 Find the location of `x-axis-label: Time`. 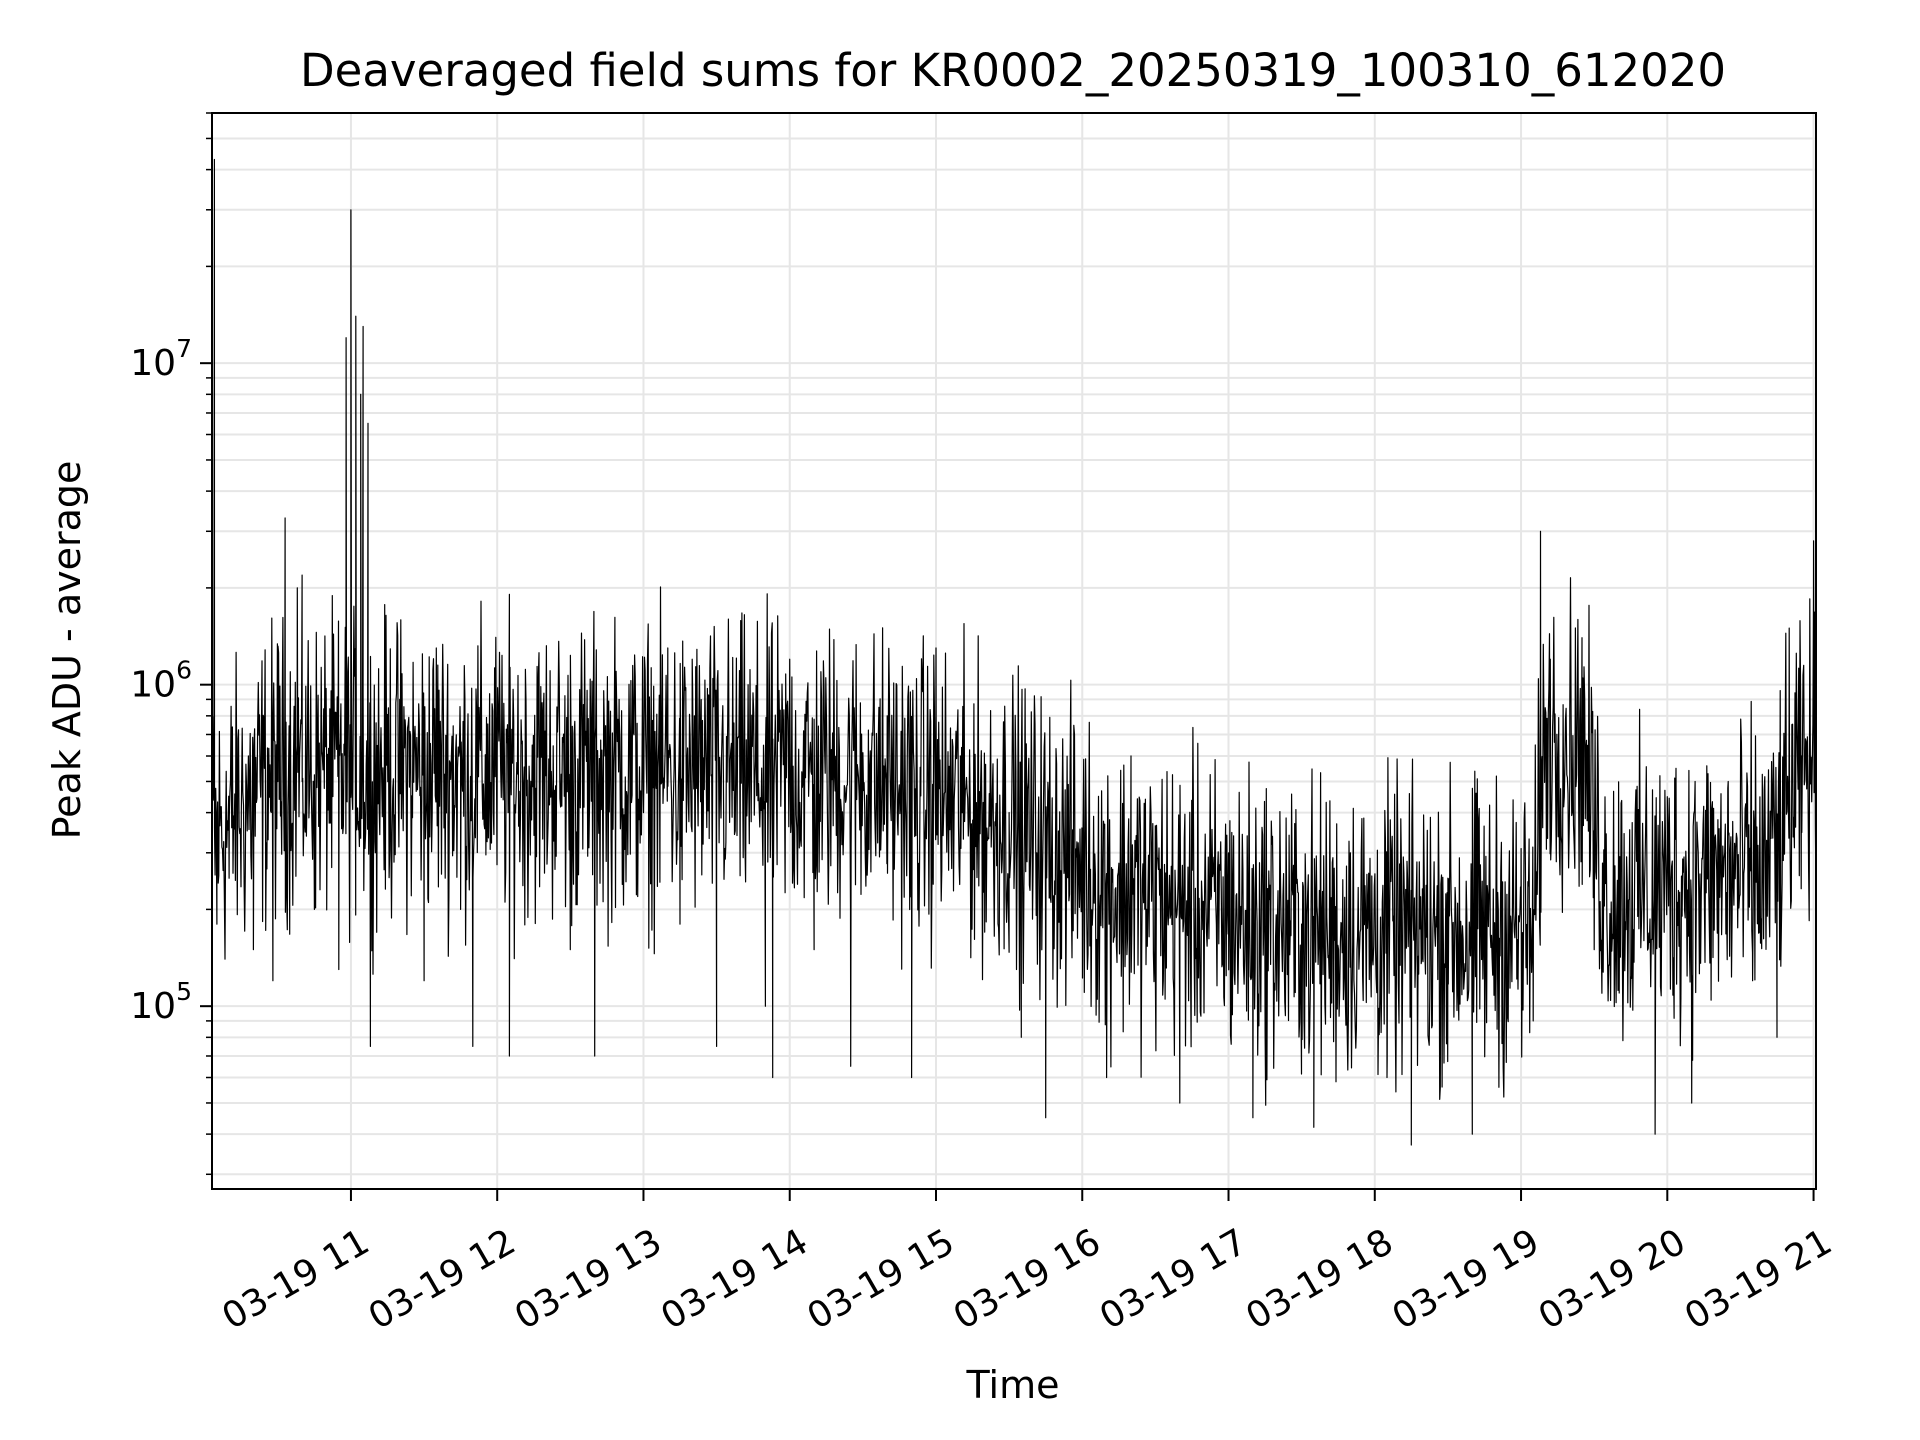

x-axis-label: Time is located at coordinates (1013, 1385).